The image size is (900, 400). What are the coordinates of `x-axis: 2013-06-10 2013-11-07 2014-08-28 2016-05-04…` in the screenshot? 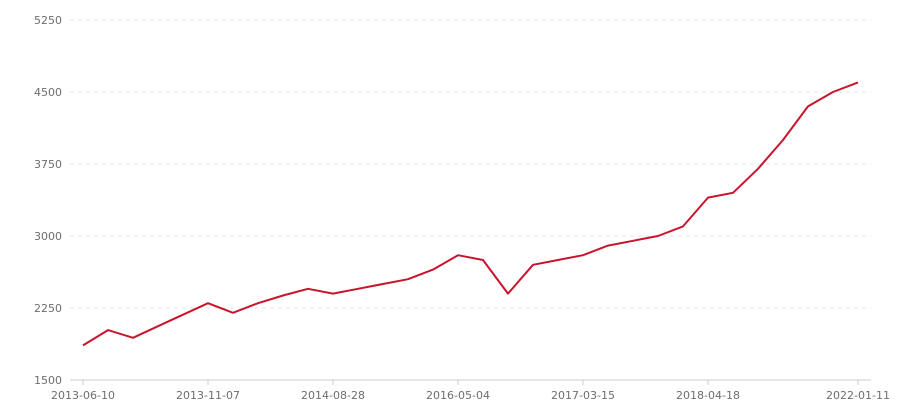 It's located at (470, 390).